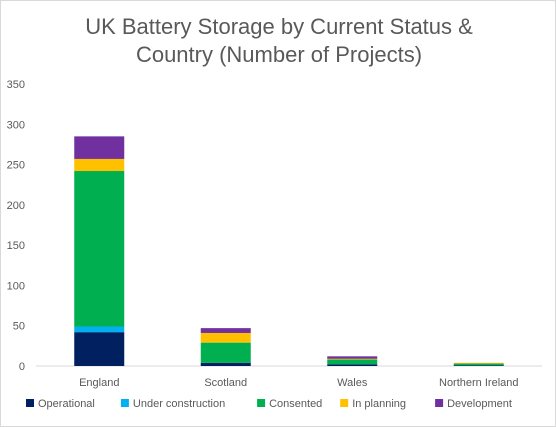  What do you see at coordinates (66, 404) in the screenshot?
I see `legend-label: Operational` at bounding box center [66, 404].